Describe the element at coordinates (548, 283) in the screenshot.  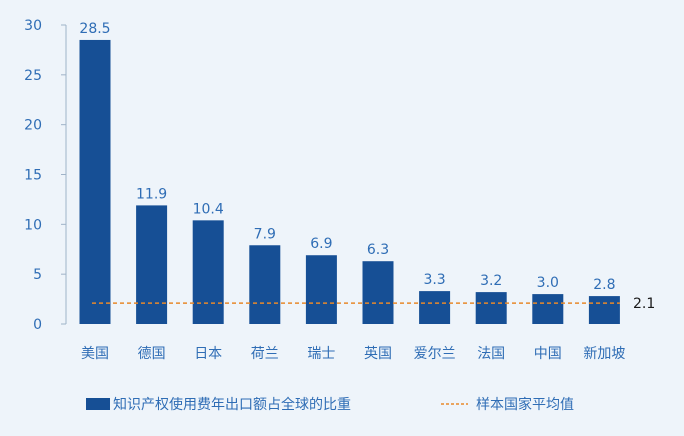
I see `bar-value-label: 3.0` at that location.